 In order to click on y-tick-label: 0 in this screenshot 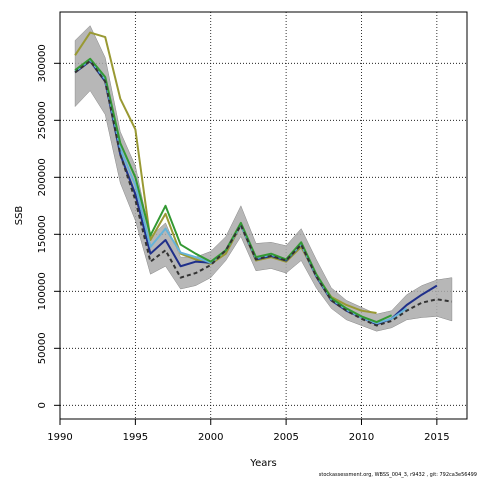, I will do `click(42, 405)`.